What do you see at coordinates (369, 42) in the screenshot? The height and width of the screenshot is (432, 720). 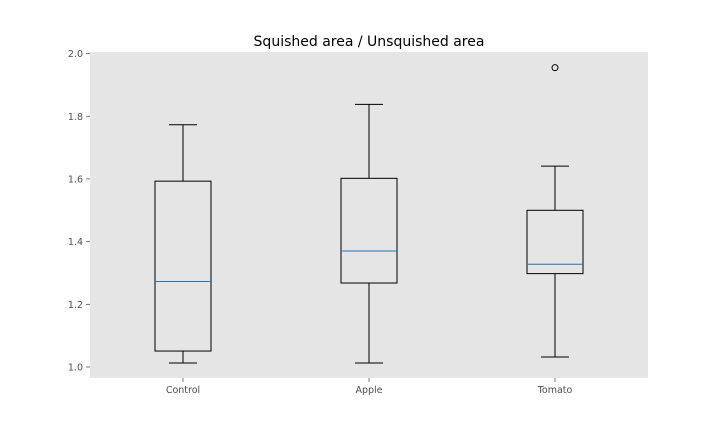 I see `chart-title: Squished area / Unsquished area` at bounding box center [369, 42].